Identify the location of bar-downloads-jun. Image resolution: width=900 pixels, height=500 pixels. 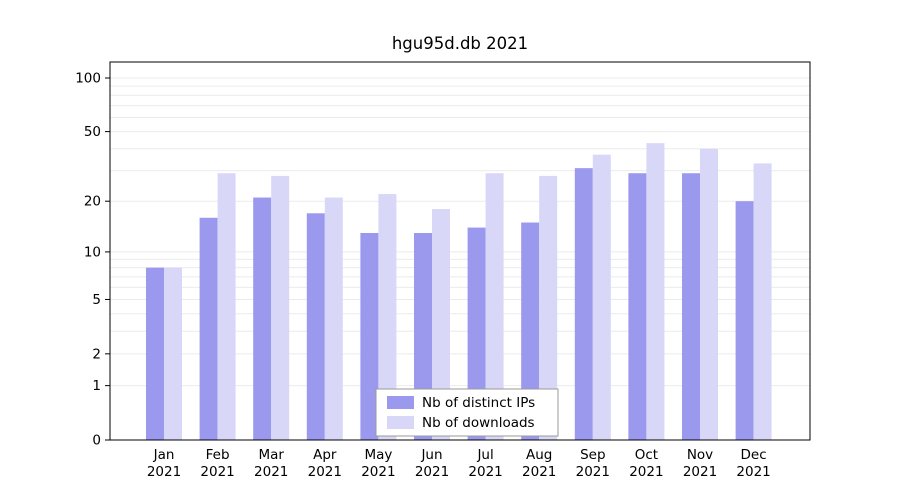
(441, 324).